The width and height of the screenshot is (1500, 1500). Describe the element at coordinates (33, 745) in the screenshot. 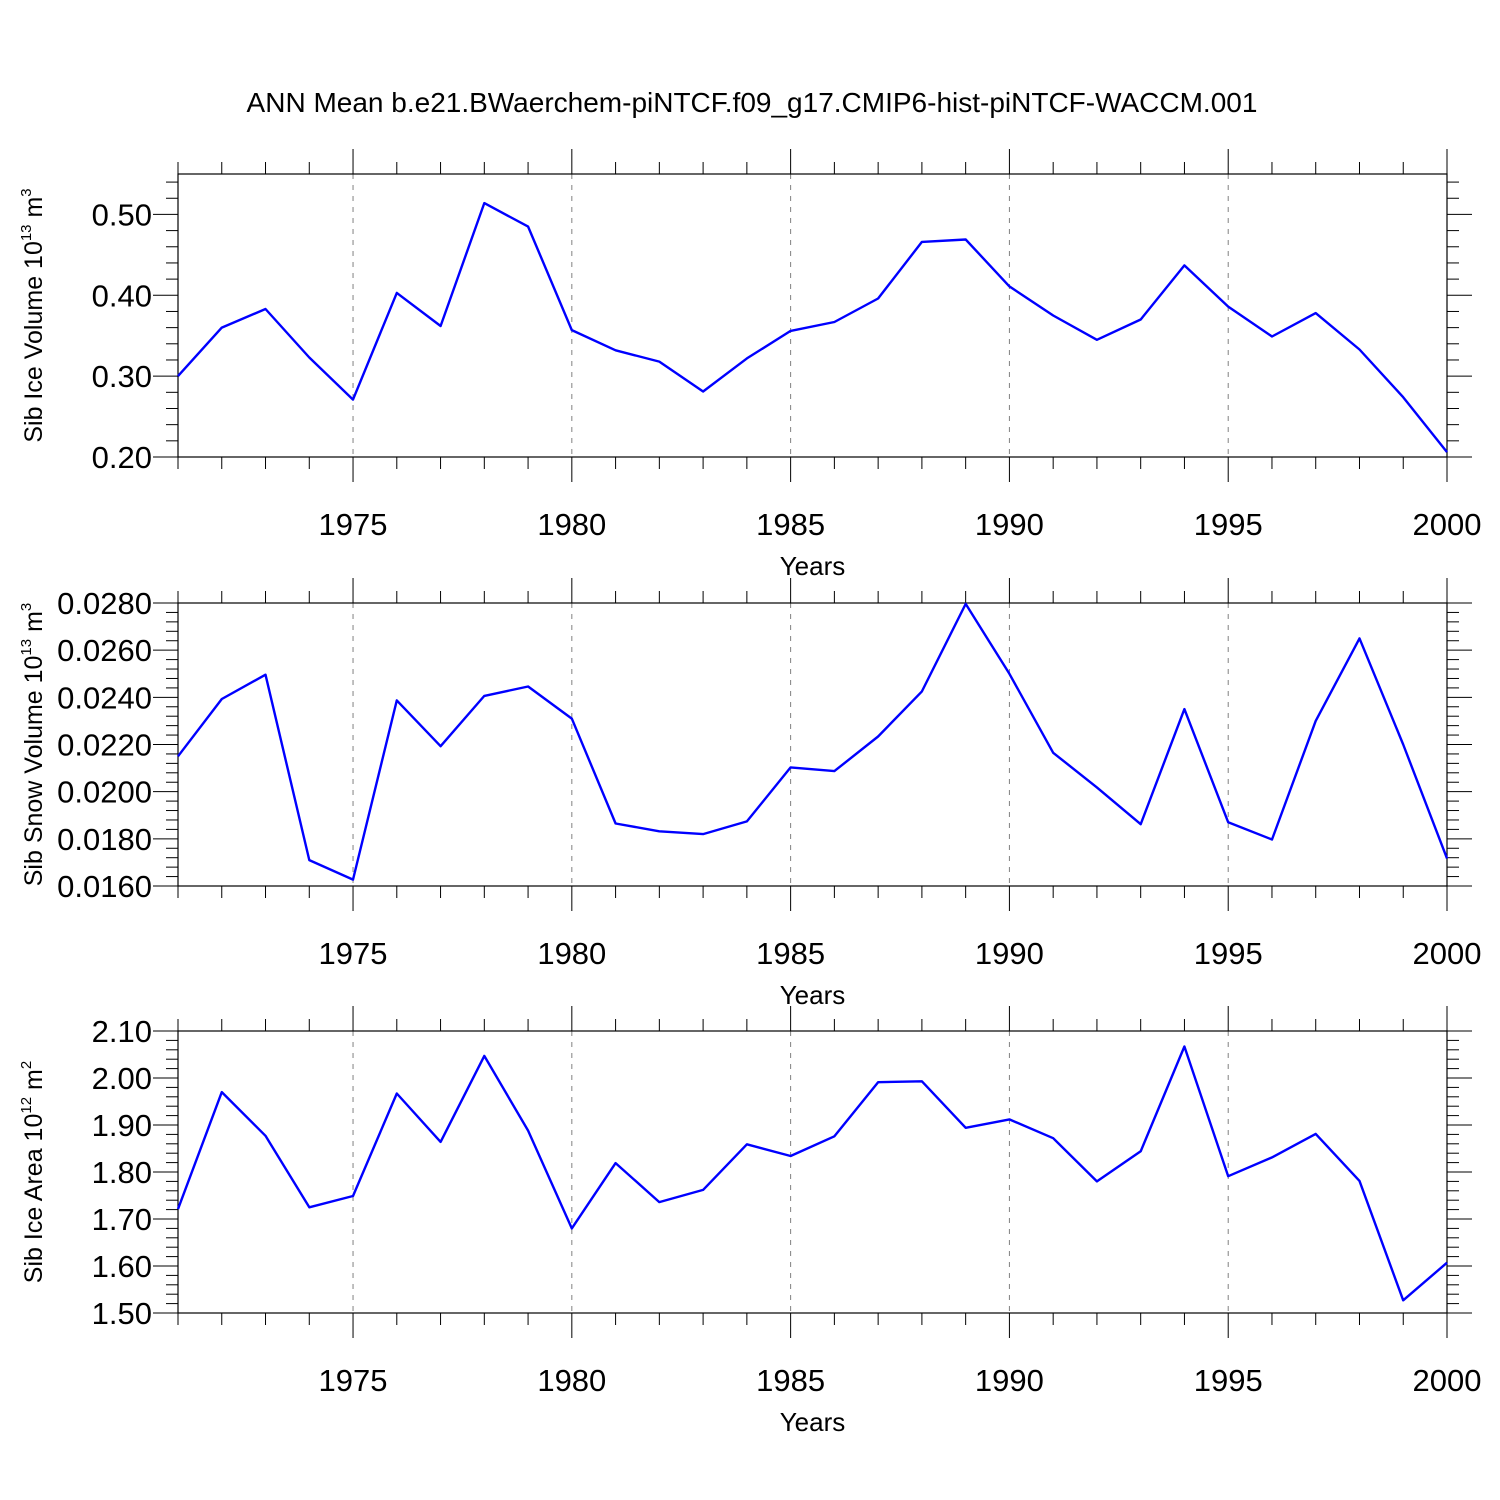

I see `y-axis-label: Sib Snow Volume 1013 m3` at that location.